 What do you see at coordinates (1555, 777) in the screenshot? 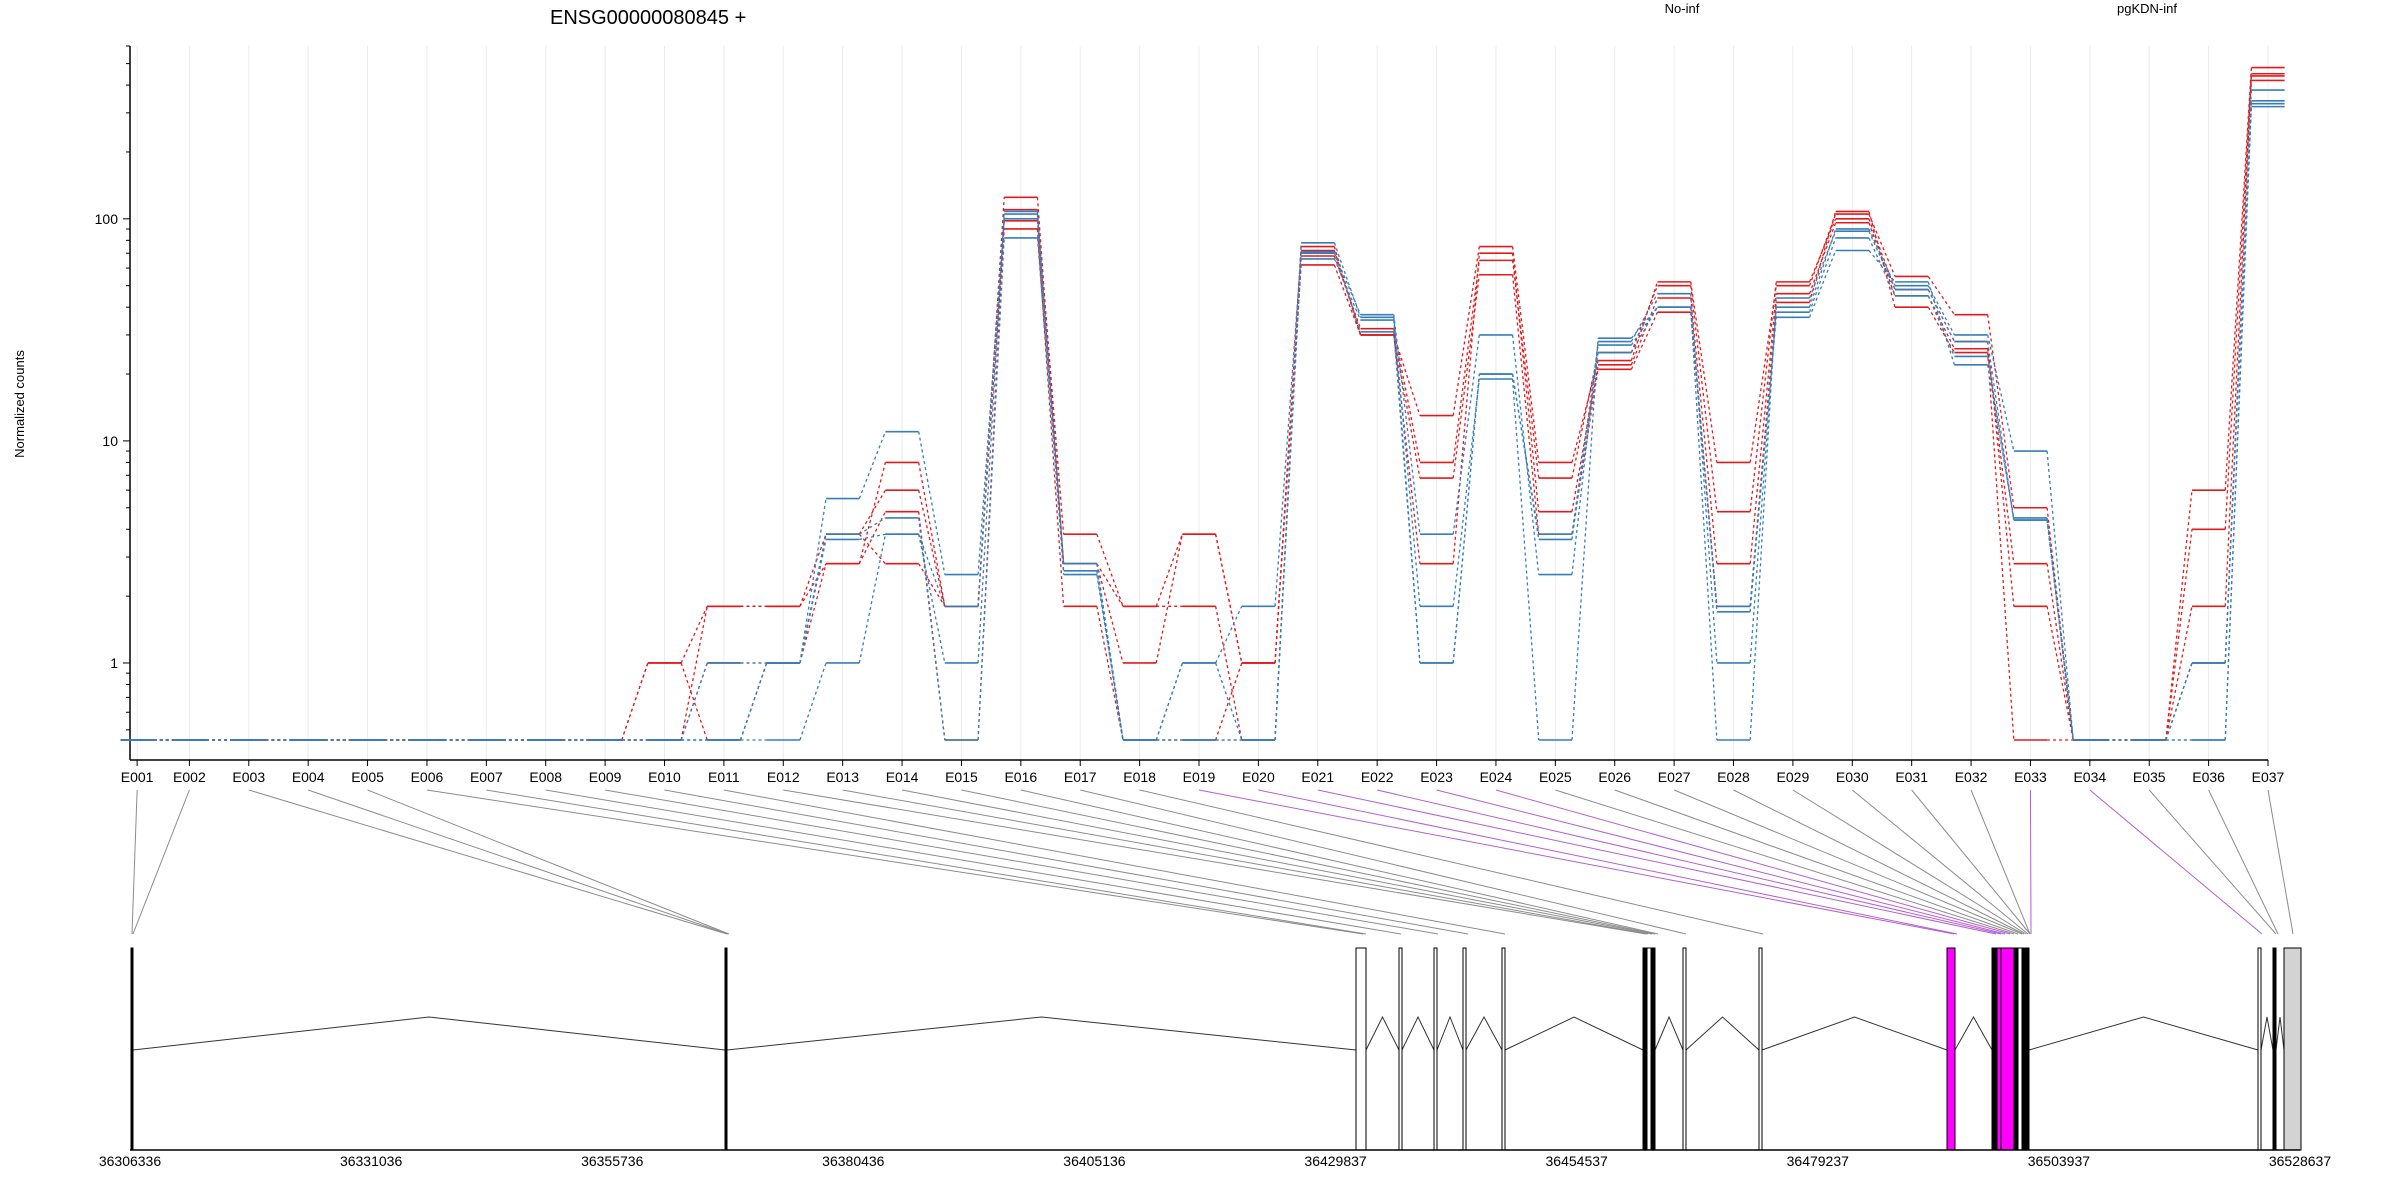
I see `x-tick-label: E025` at bounding box center [1555, 777].